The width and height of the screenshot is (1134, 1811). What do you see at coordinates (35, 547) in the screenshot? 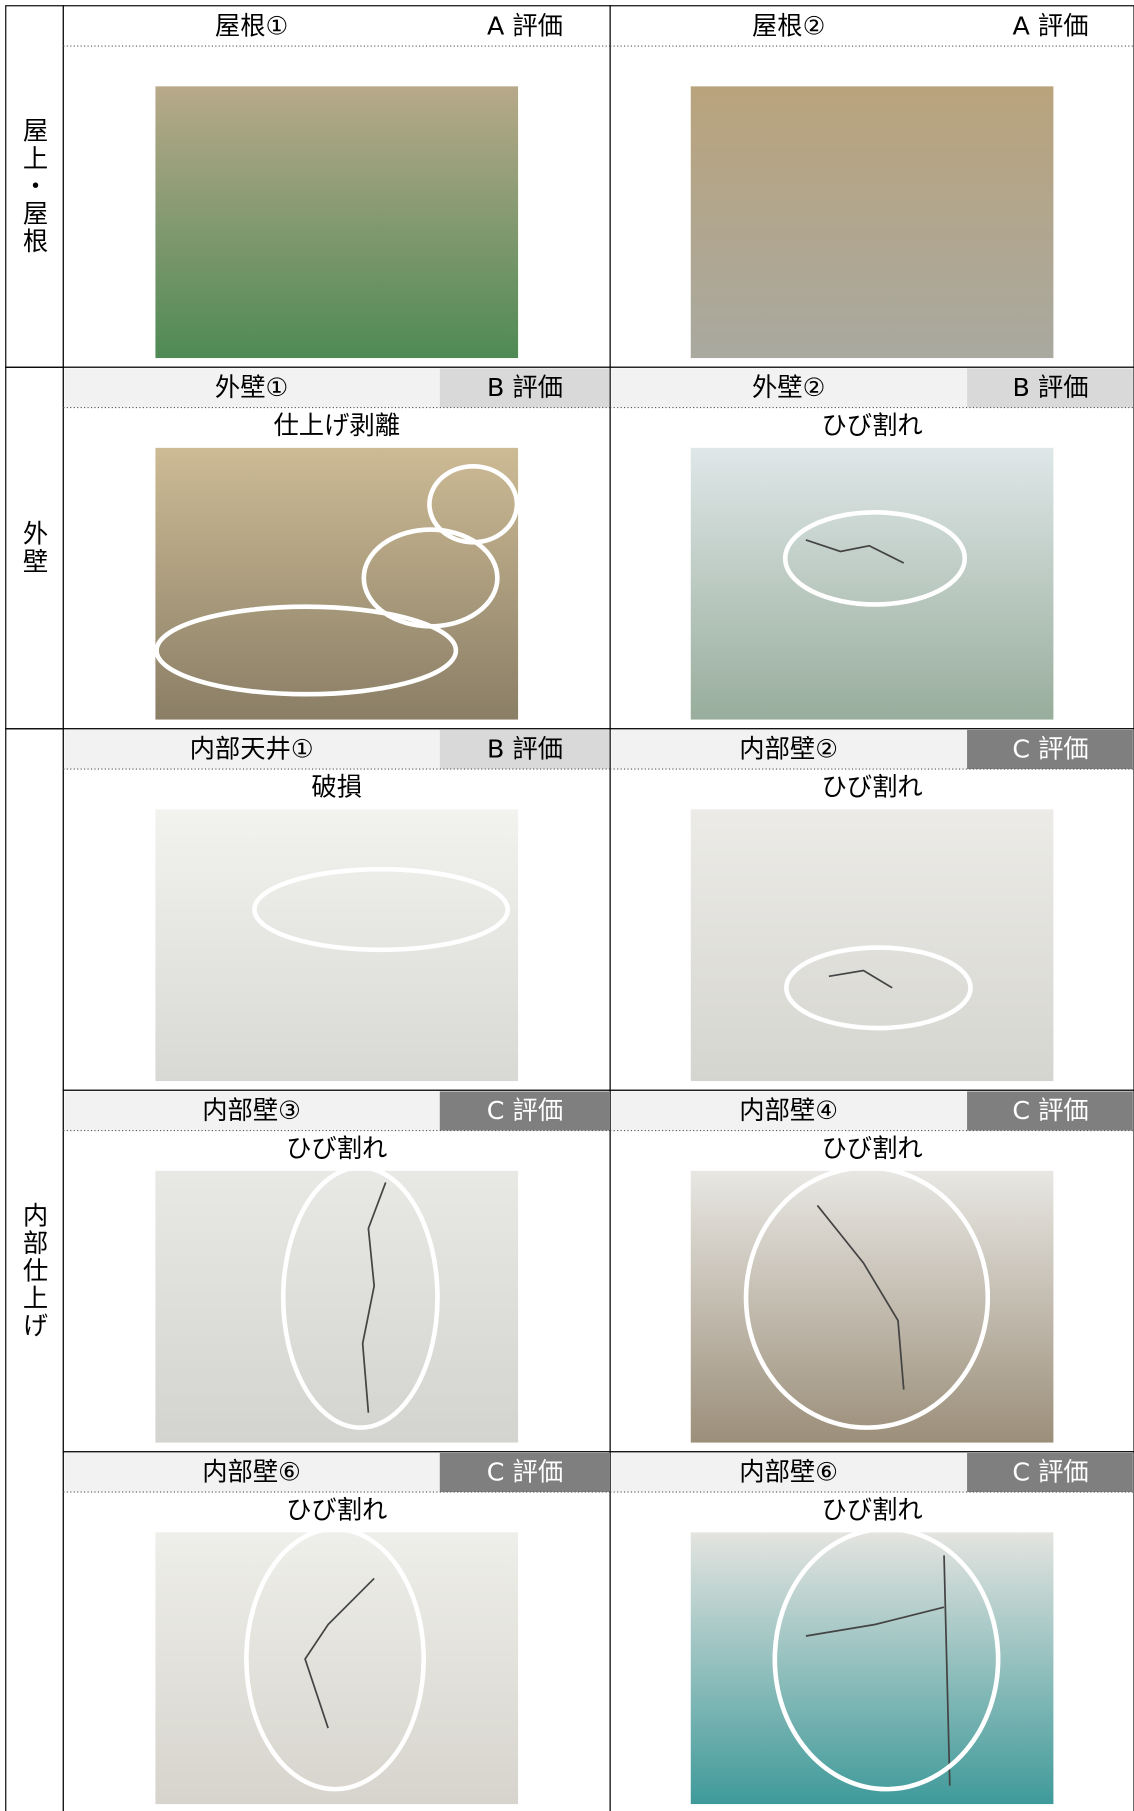
I see `section-label: 外壁` at bounding box center [35, 547].